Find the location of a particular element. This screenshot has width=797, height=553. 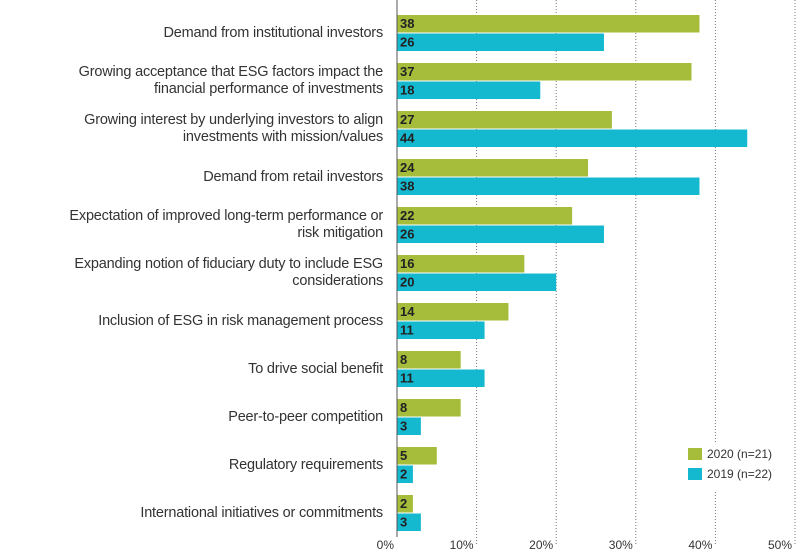

category-label: International initiatives or commitments is located at coordinates (261, 512).